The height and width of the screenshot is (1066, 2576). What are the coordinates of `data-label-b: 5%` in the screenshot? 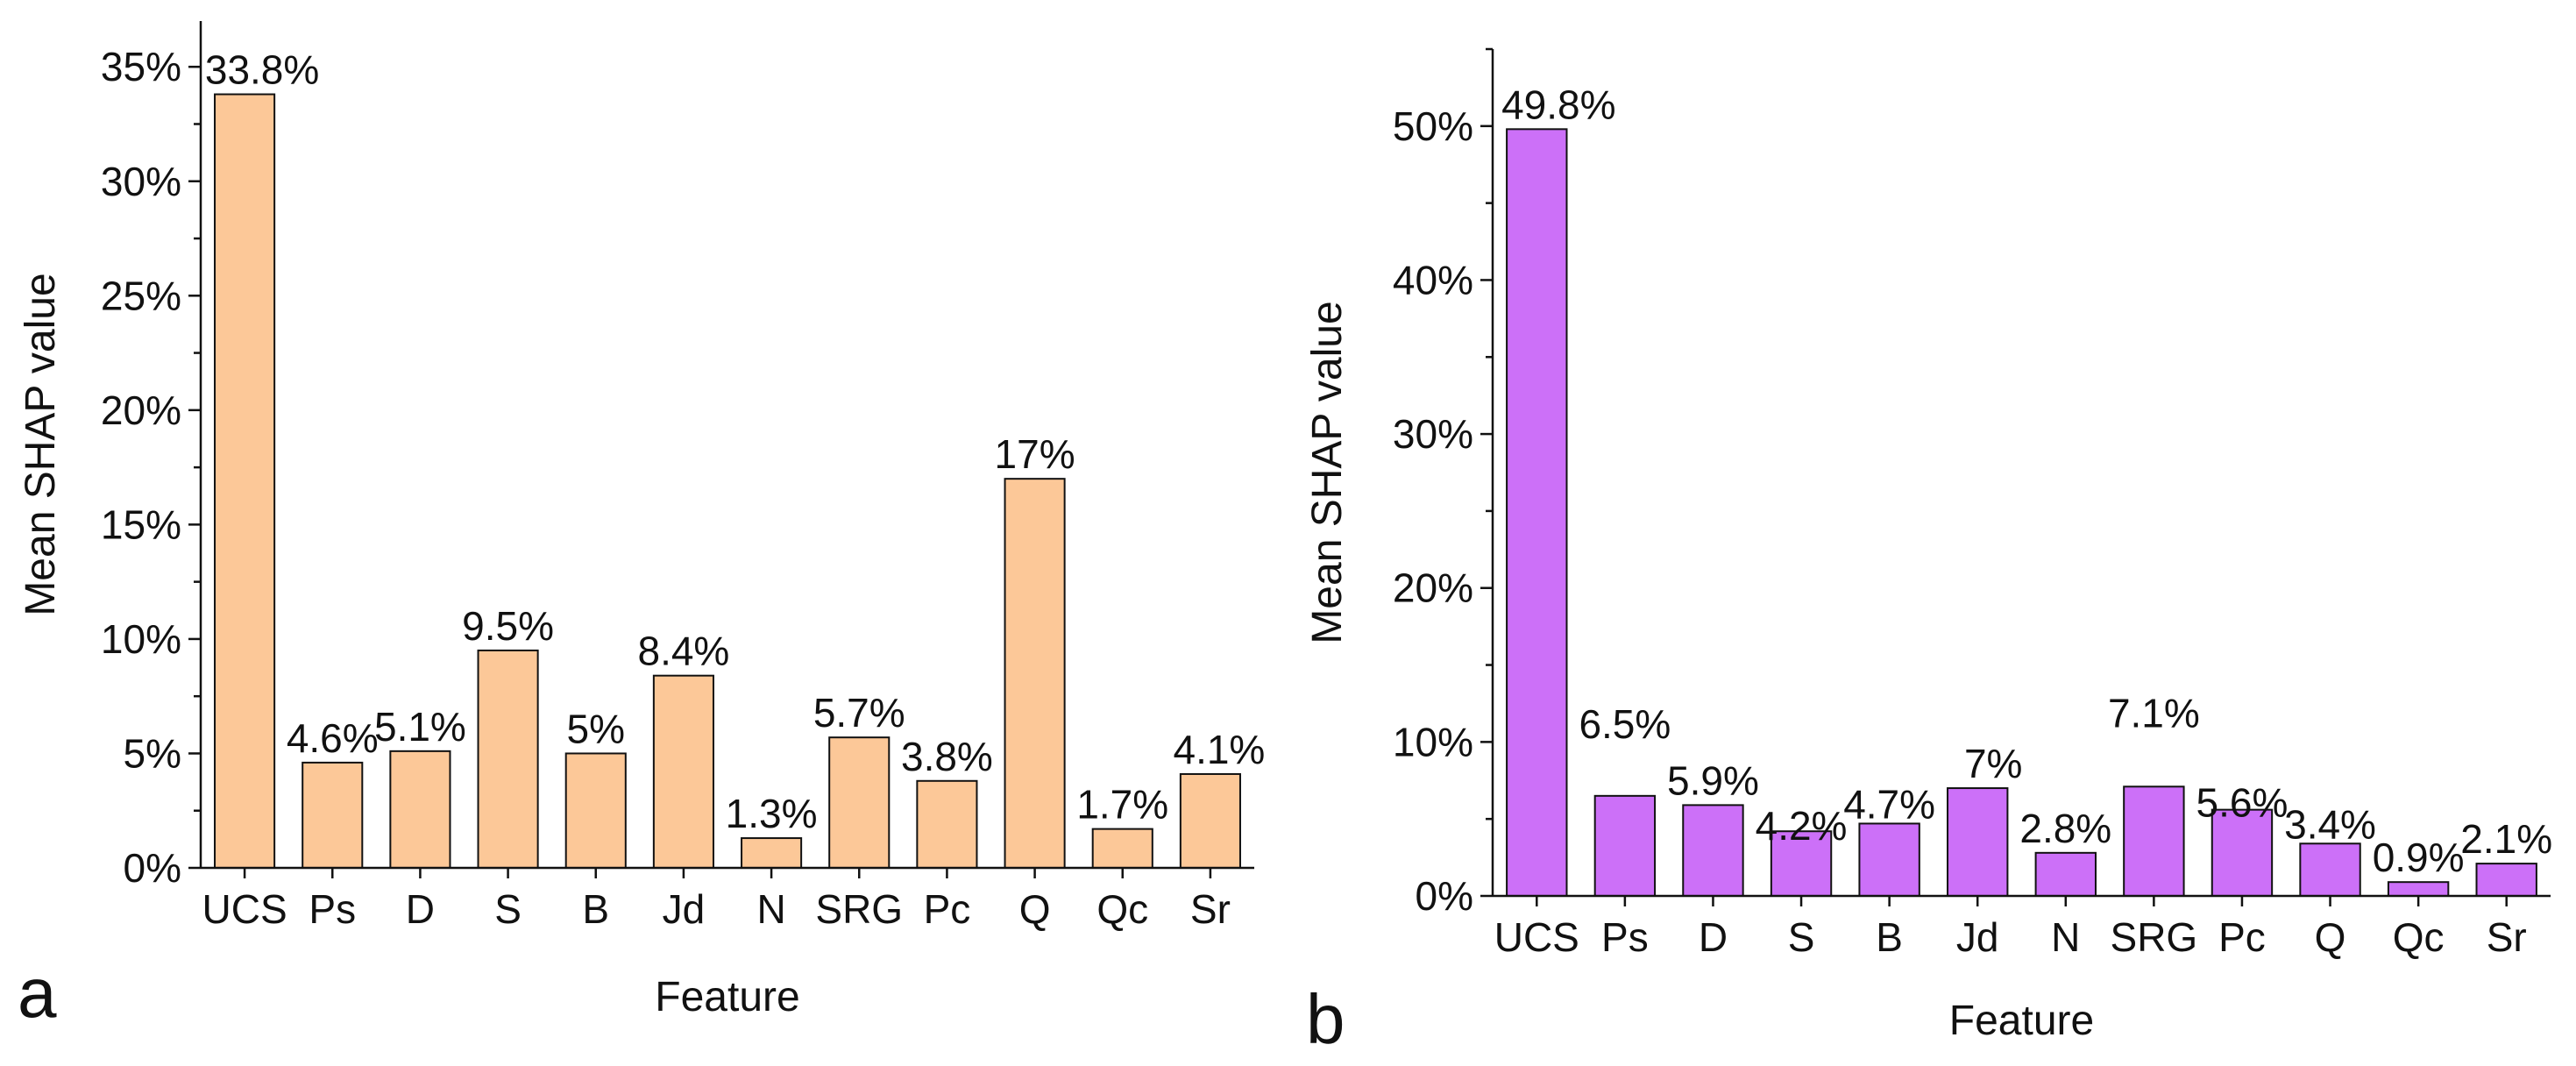 It's located at (596, 728).